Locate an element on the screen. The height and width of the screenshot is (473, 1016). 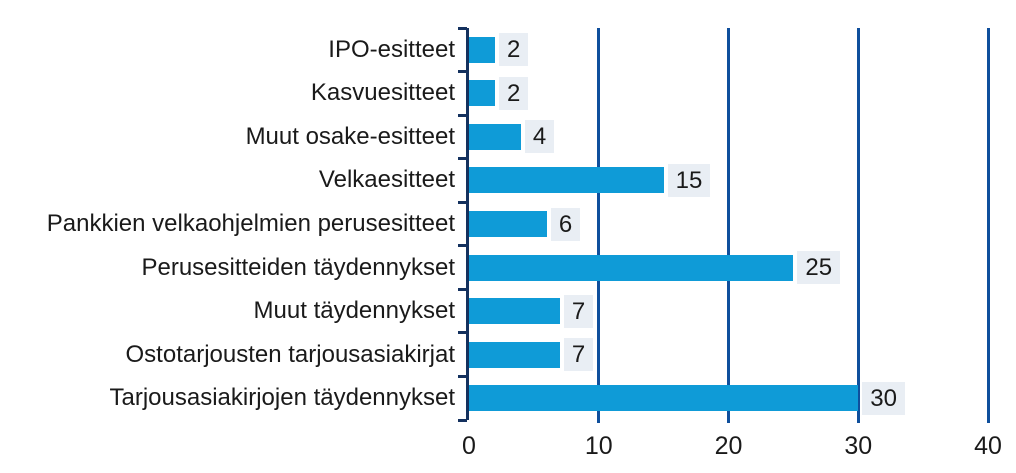
y-axis-line is located at coordinates (467, 224).